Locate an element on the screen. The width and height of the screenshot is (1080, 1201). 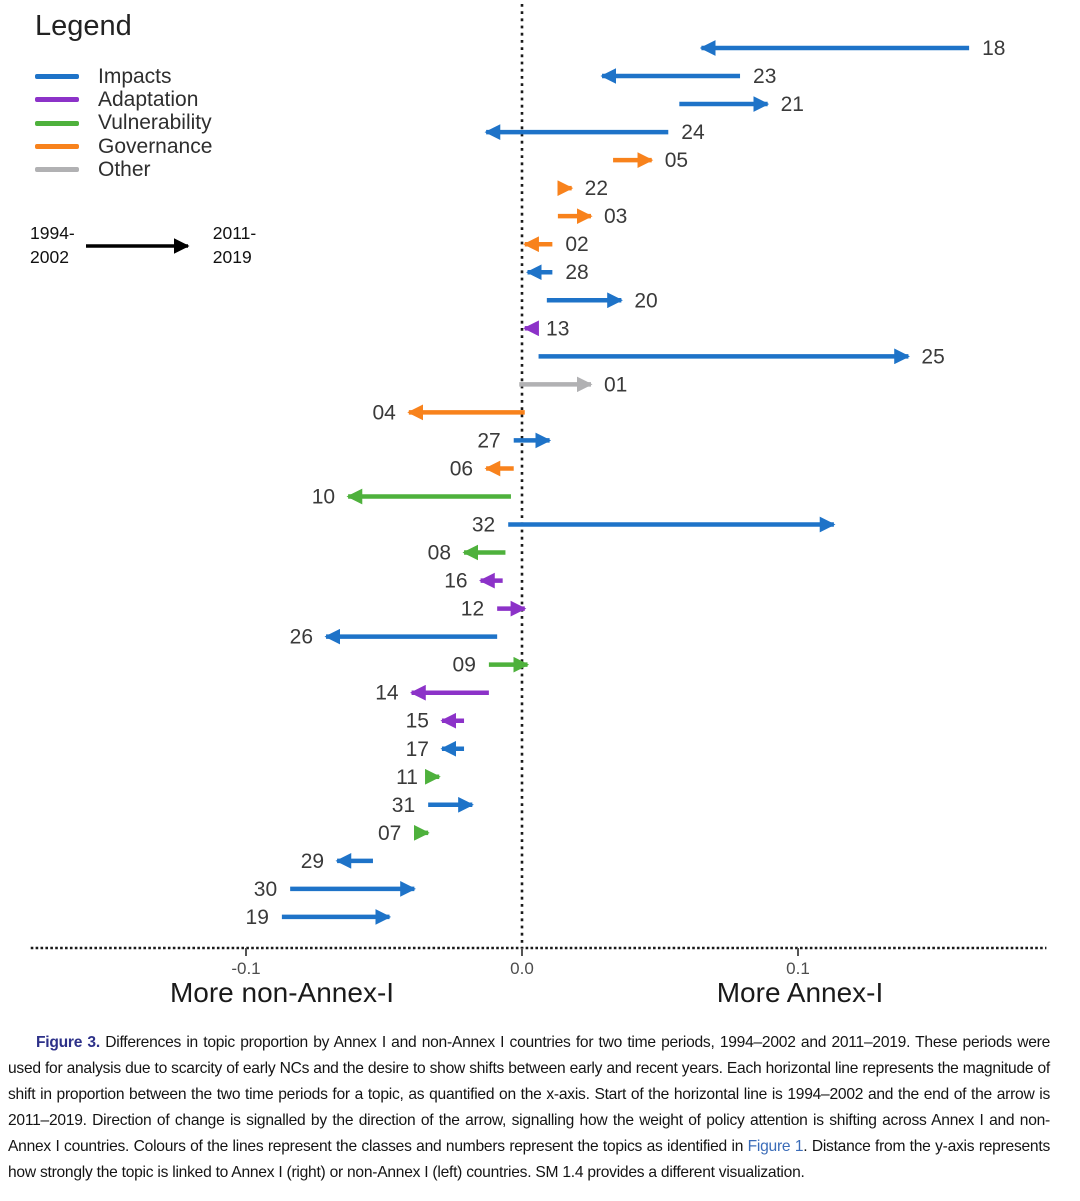
period-legend: 1994- 2002 2011- 2019 is located at coordinates (143, 245).